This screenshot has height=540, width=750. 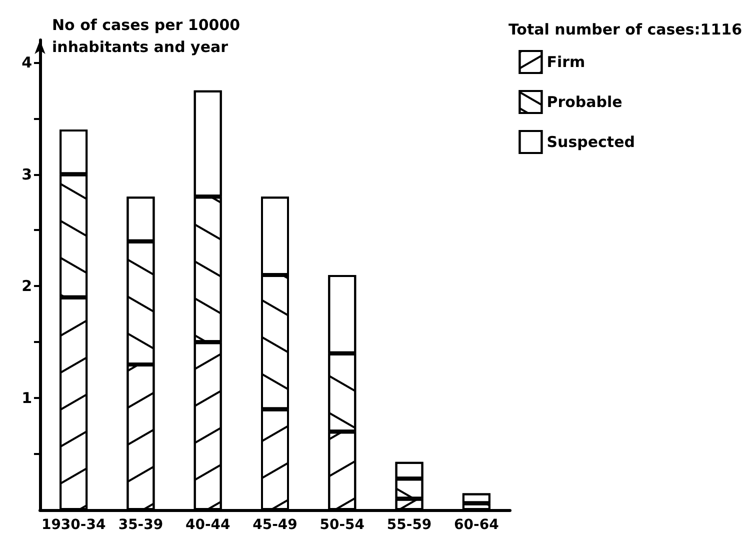 I want to click on x-tick-label: 35-39, so click(x=141, y=525).